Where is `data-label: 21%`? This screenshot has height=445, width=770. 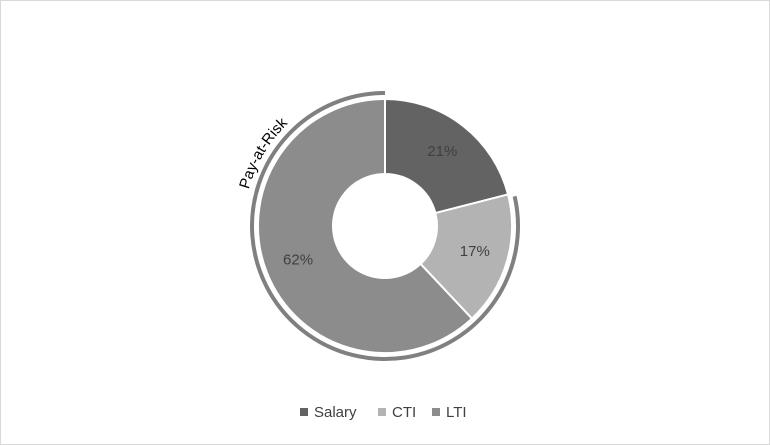
data-label: 21% is located at coordinates (442, 151).